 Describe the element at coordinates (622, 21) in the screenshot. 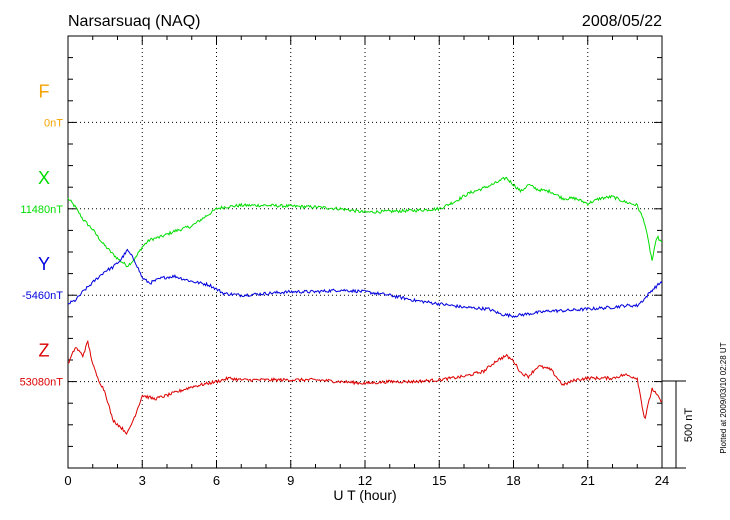

I see `date-label: 2008/05/22` at that location.